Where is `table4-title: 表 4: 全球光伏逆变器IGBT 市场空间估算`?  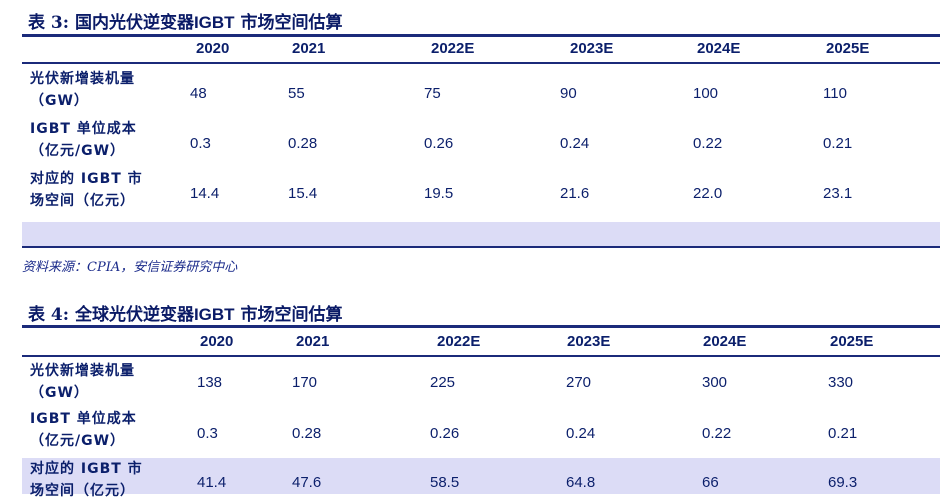
table4-title: 表 4: 全球光伏逆变器IGBT 市场空间估算 is located at coordinates (185, 312).